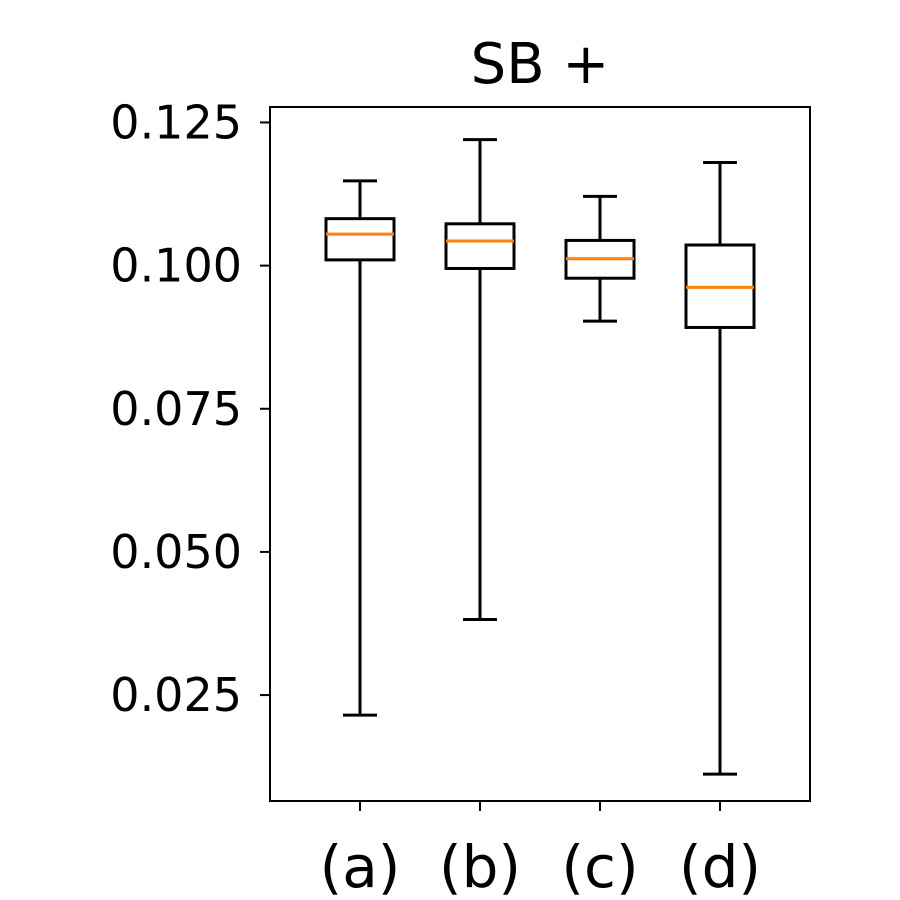 The height and width of the screenshot is (900, 900). Describe the element at coordinates (360, 866) in the screenshot. I see `x-tick-label: (a)` at that location.